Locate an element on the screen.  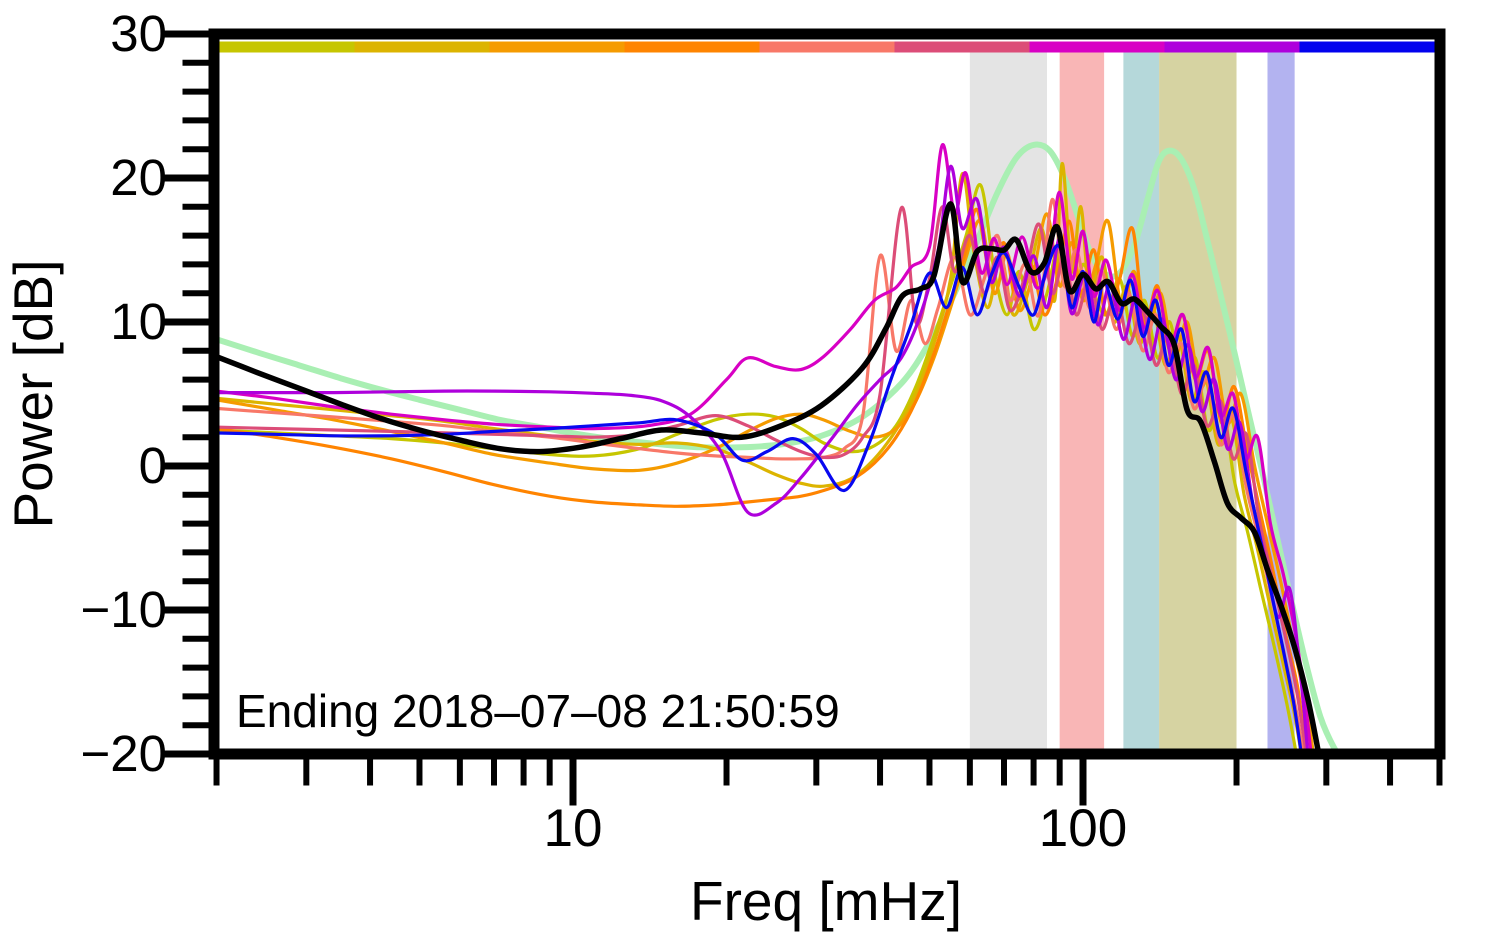
y-tick-label: 30 is located at coordinates (138, 33).